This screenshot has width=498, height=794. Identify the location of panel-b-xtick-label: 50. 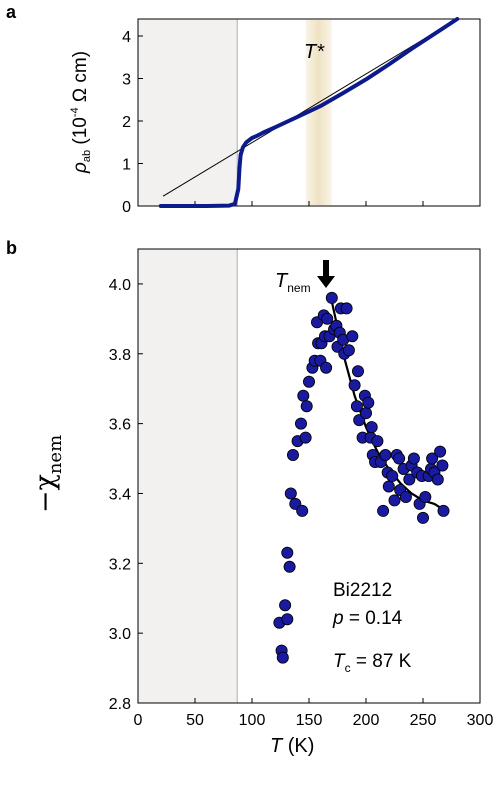
(195, 720).